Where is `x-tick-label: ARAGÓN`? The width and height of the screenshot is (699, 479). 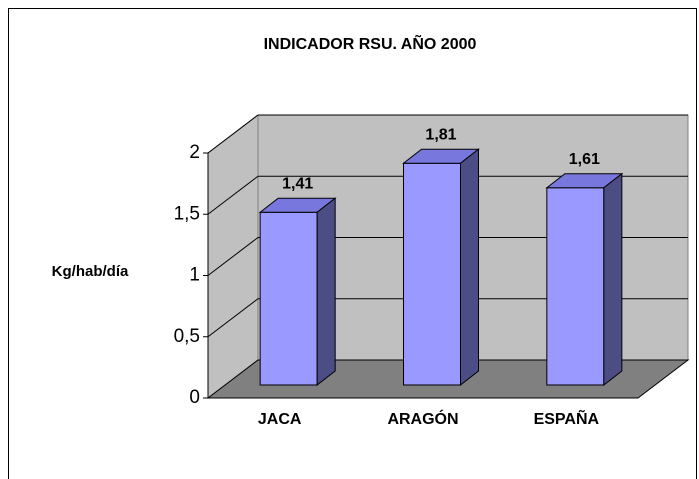 x-tick-label: ARAGÓN is located at coordinates (422, 418).